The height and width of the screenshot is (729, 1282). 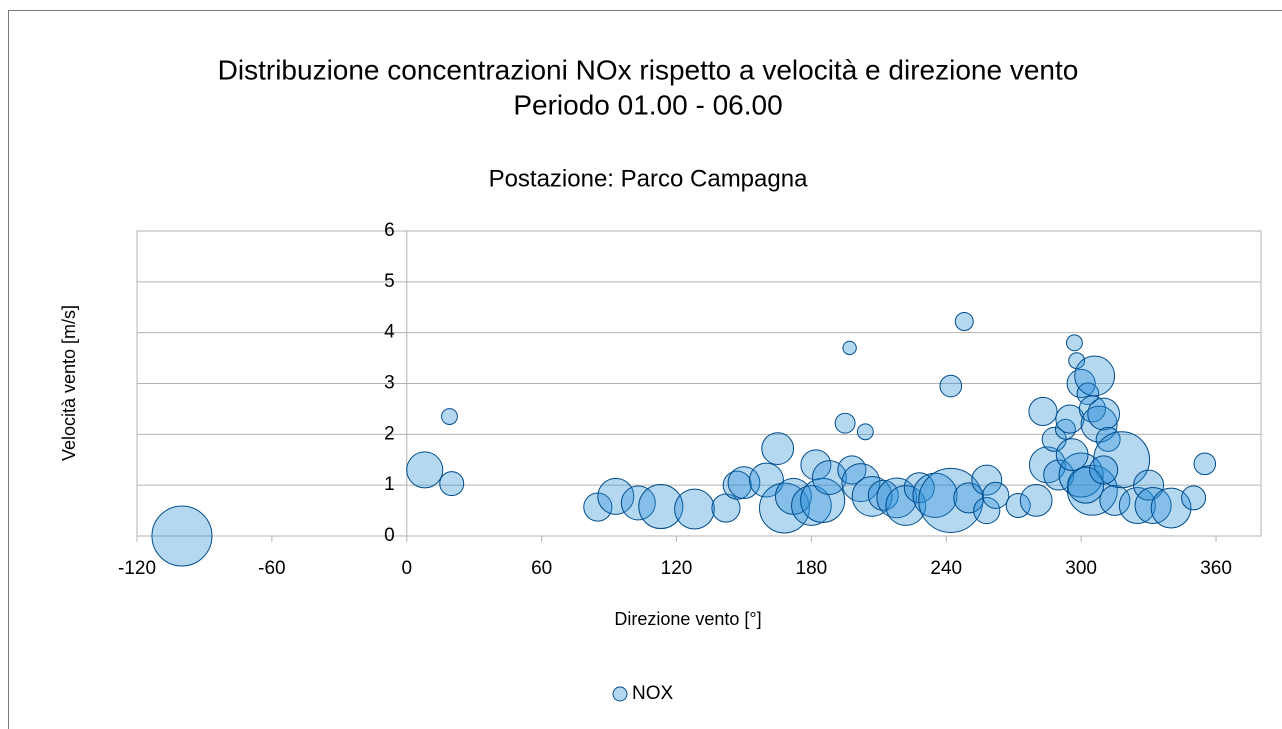 I want to click on x-tick-label: 240, so click(x=946, y=568).